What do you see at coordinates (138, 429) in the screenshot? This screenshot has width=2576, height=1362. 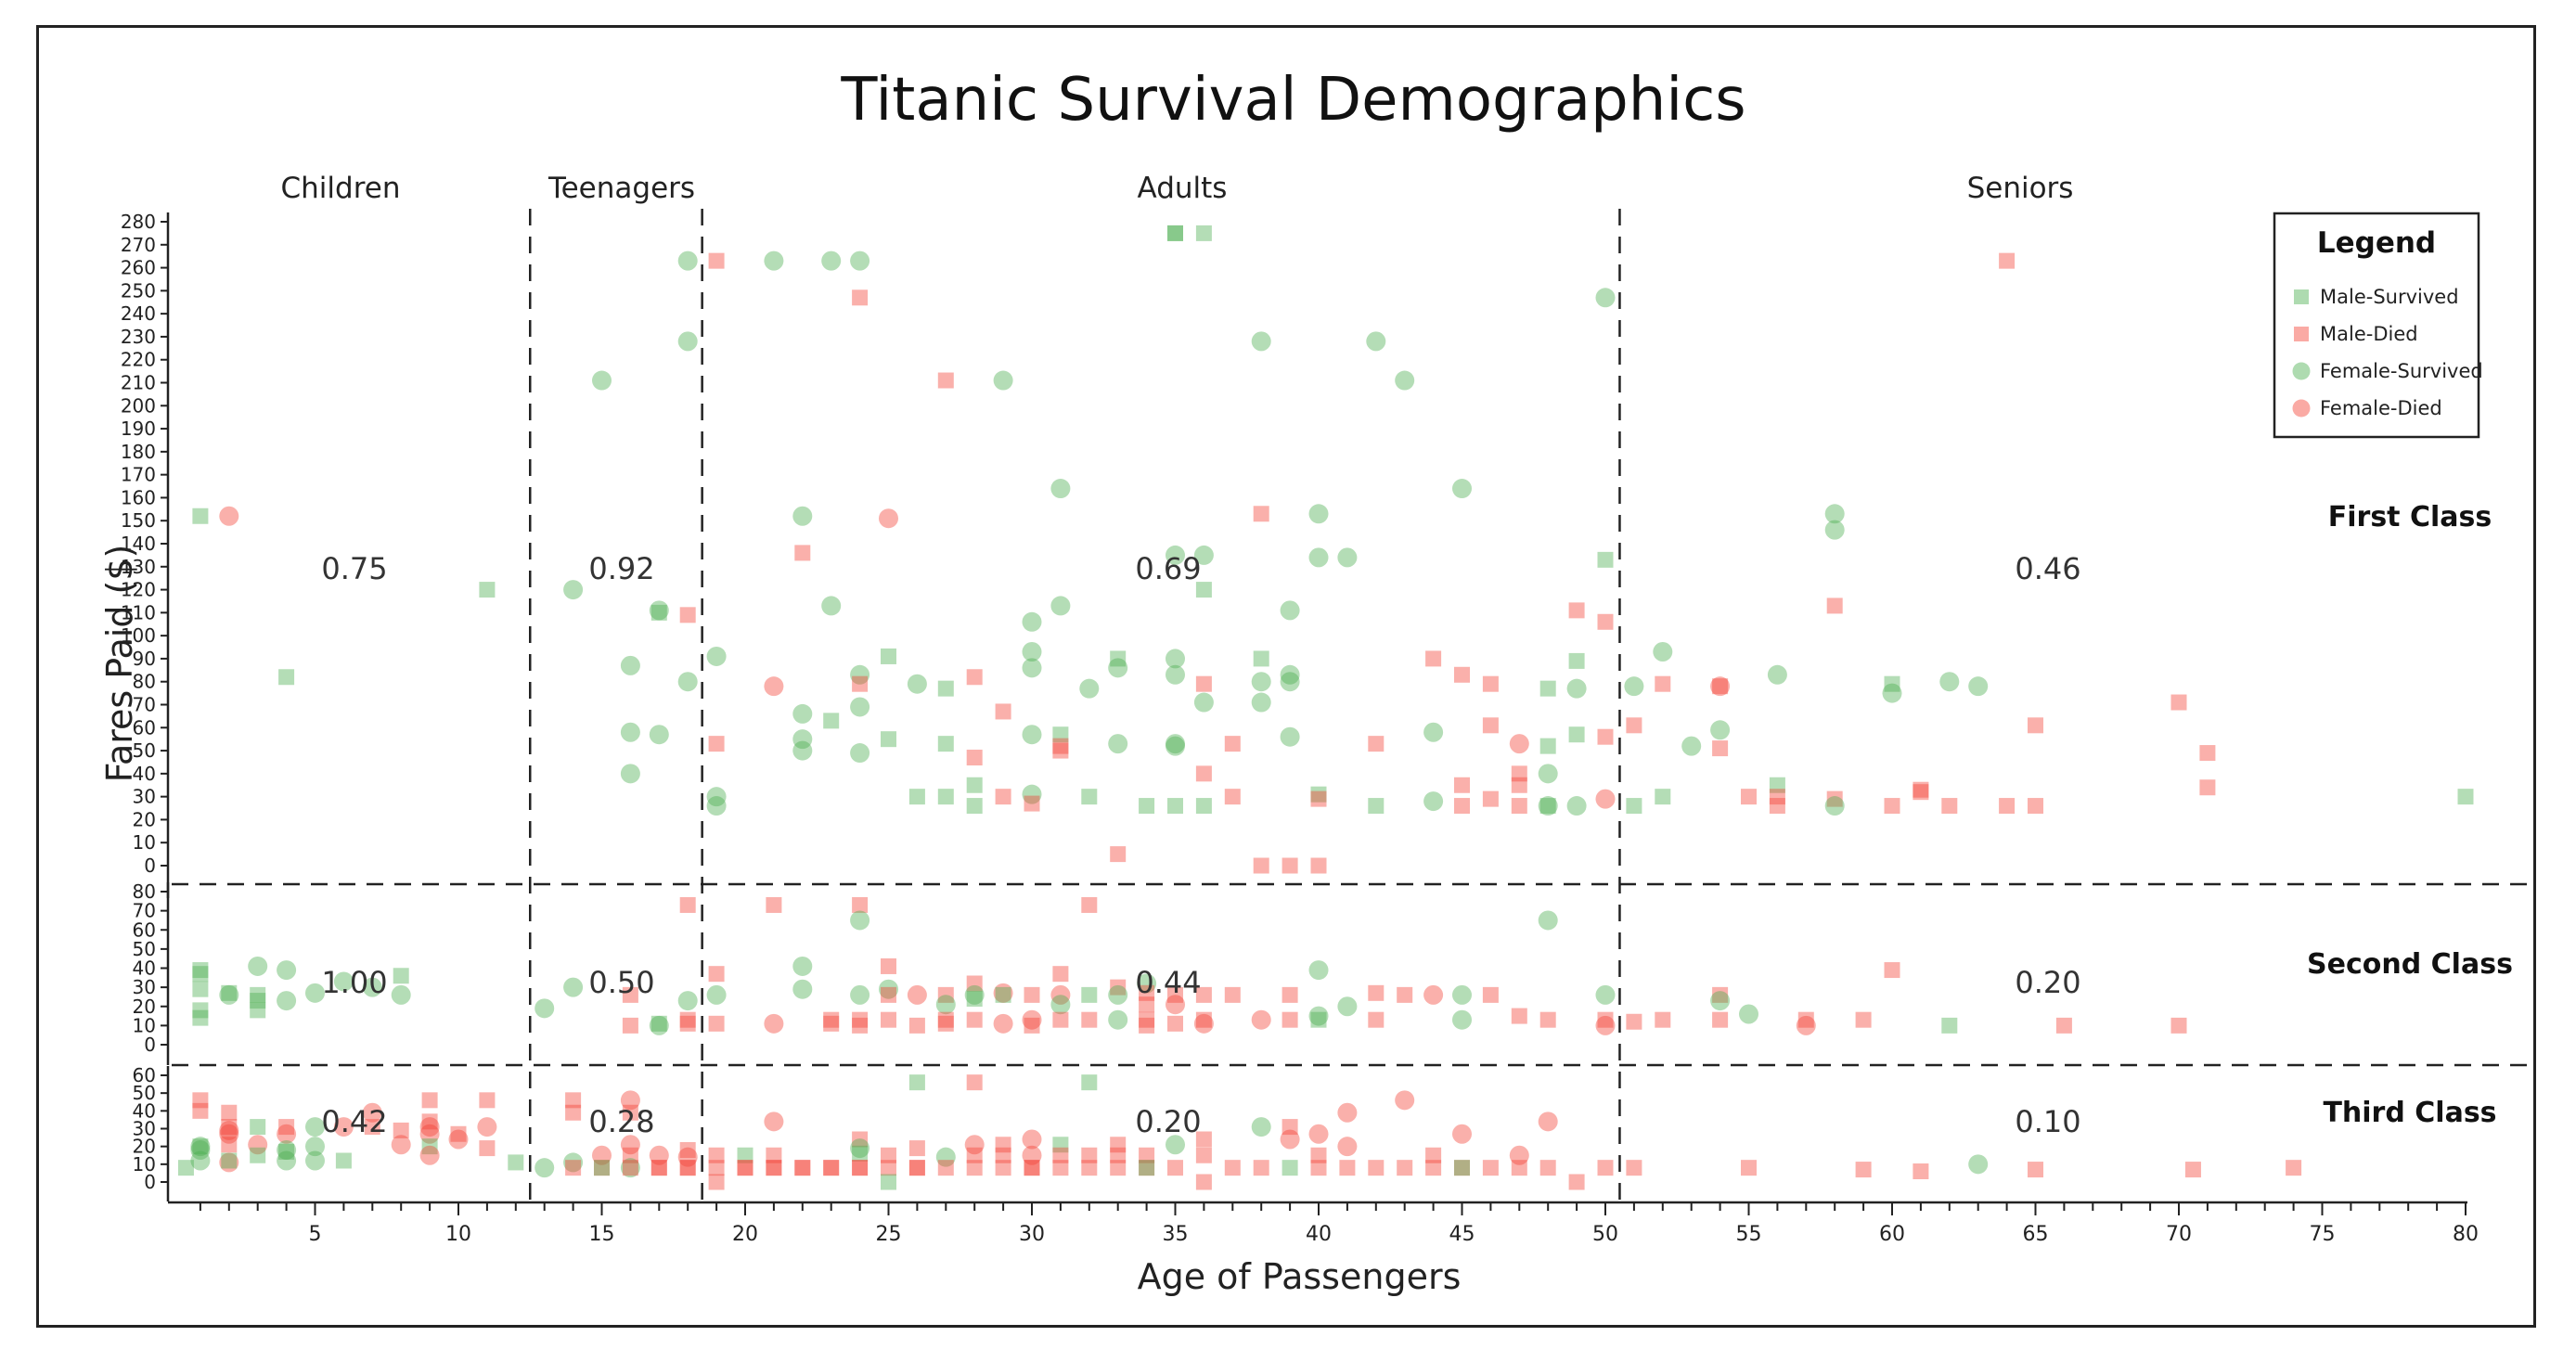 I see `y-tick-label: 190` at bounding box center [138, 429].